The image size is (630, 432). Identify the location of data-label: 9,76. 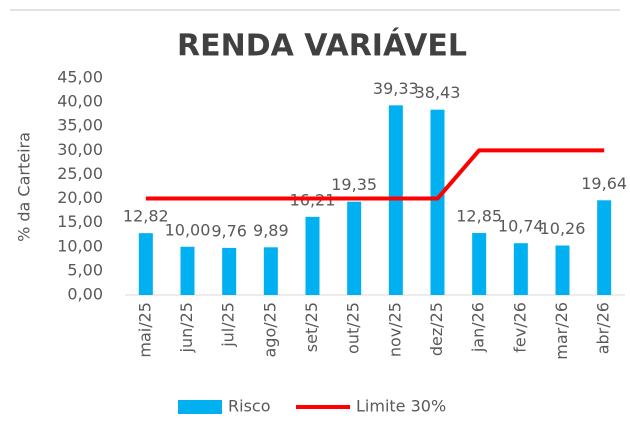
(229, 230).